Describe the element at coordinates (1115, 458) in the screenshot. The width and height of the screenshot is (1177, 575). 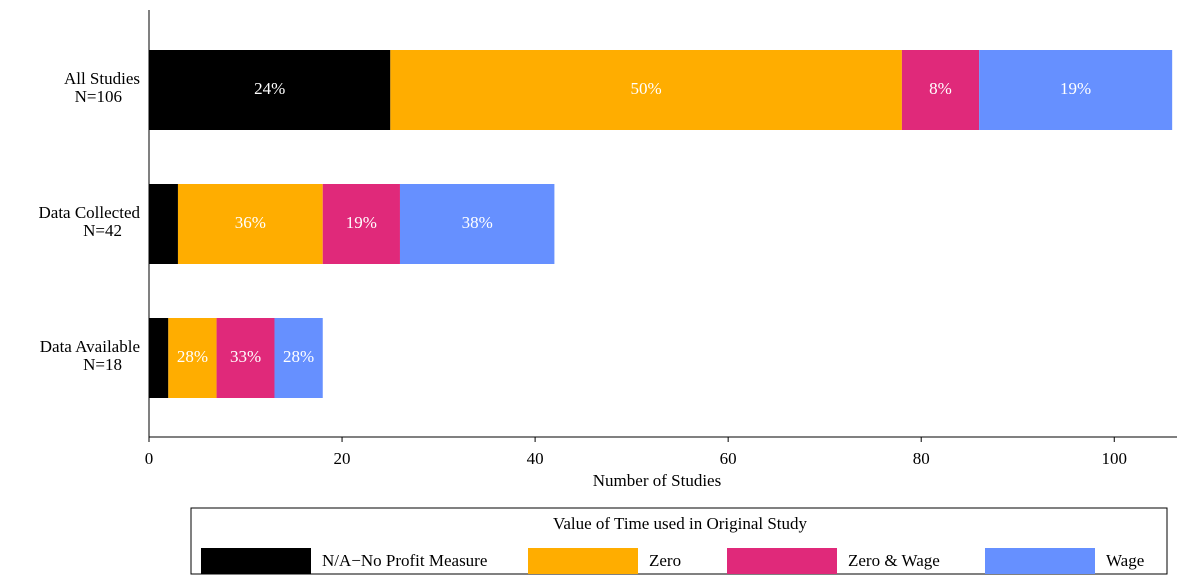
I see `x-tick-label: 100` at that location.